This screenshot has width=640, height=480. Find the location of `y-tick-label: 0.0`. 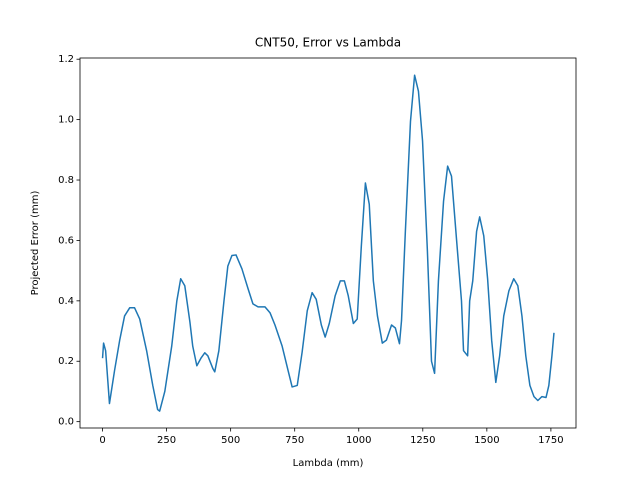

y-tick-label: 0.0 is located at coordinates (66, 422).